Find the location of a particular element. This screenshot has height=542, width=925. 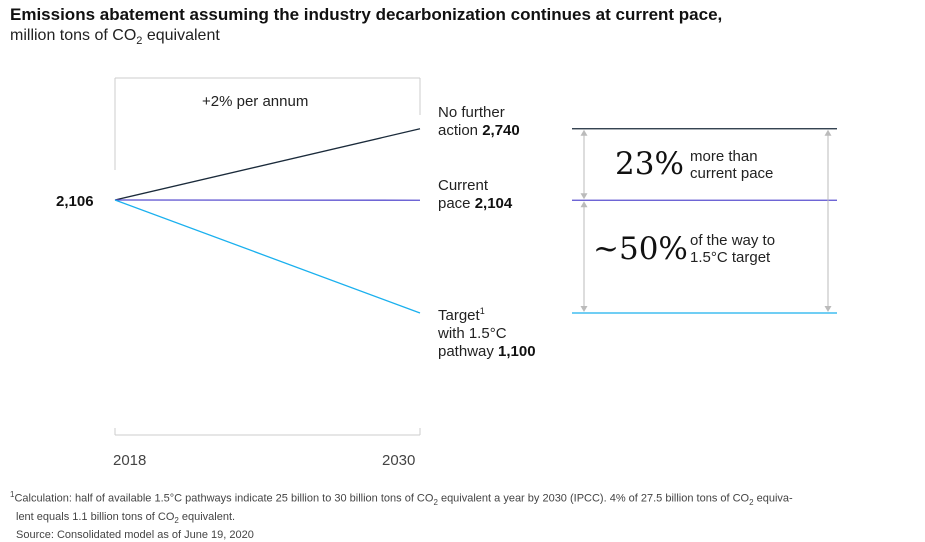

series-line-no-further-action is located at coordinates (267, 164).